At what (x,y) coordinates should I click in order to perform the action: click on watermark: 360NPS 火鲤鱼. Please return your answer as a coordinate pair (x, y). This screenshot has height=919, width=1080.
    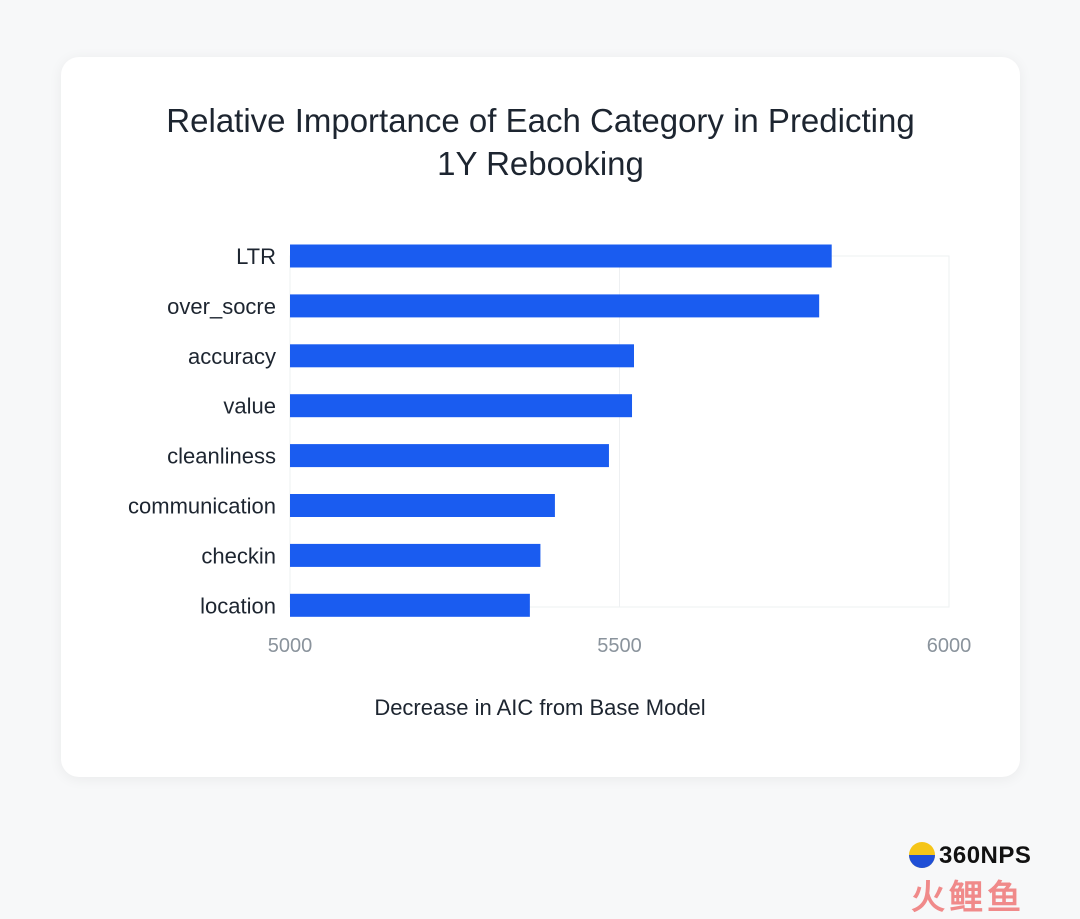
    Looking at the image, I should click on (985, 878).